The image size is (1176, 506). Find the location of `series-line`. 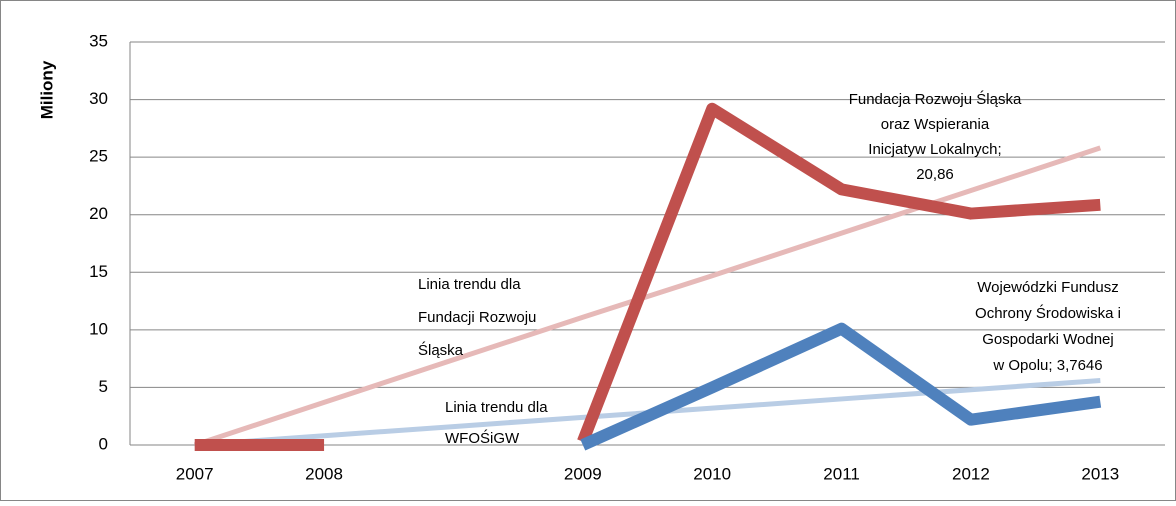

series-line is located at coordinates (841, 386).